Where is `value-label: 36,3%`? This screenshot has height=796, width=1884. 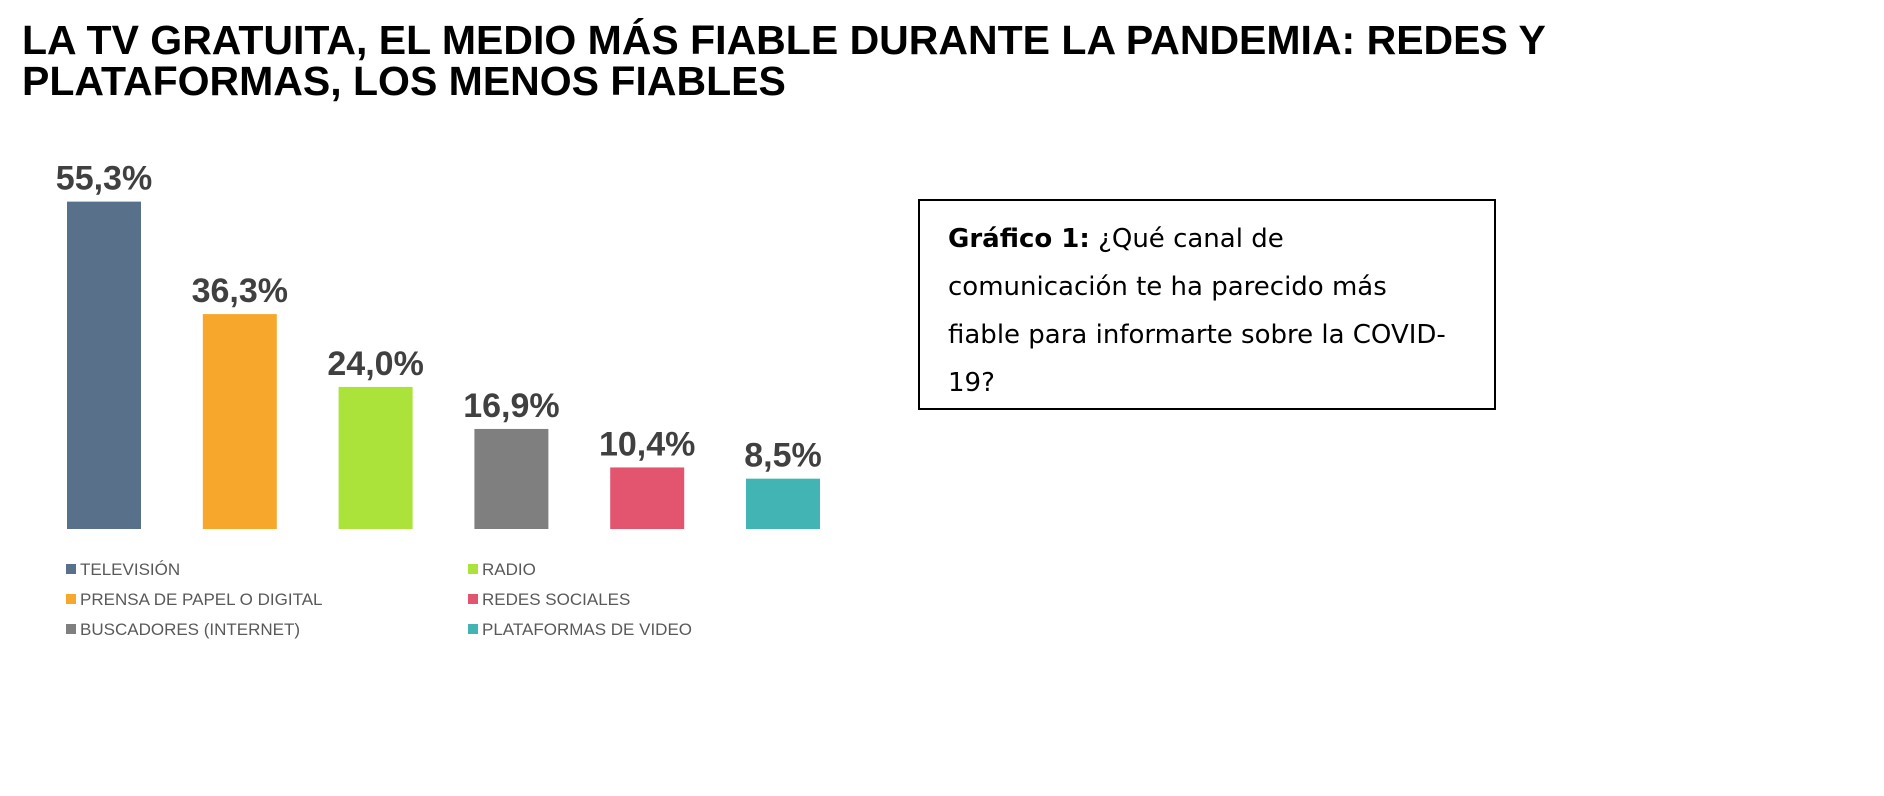 value-label: 36,3% is located at coordinates (240, 291).